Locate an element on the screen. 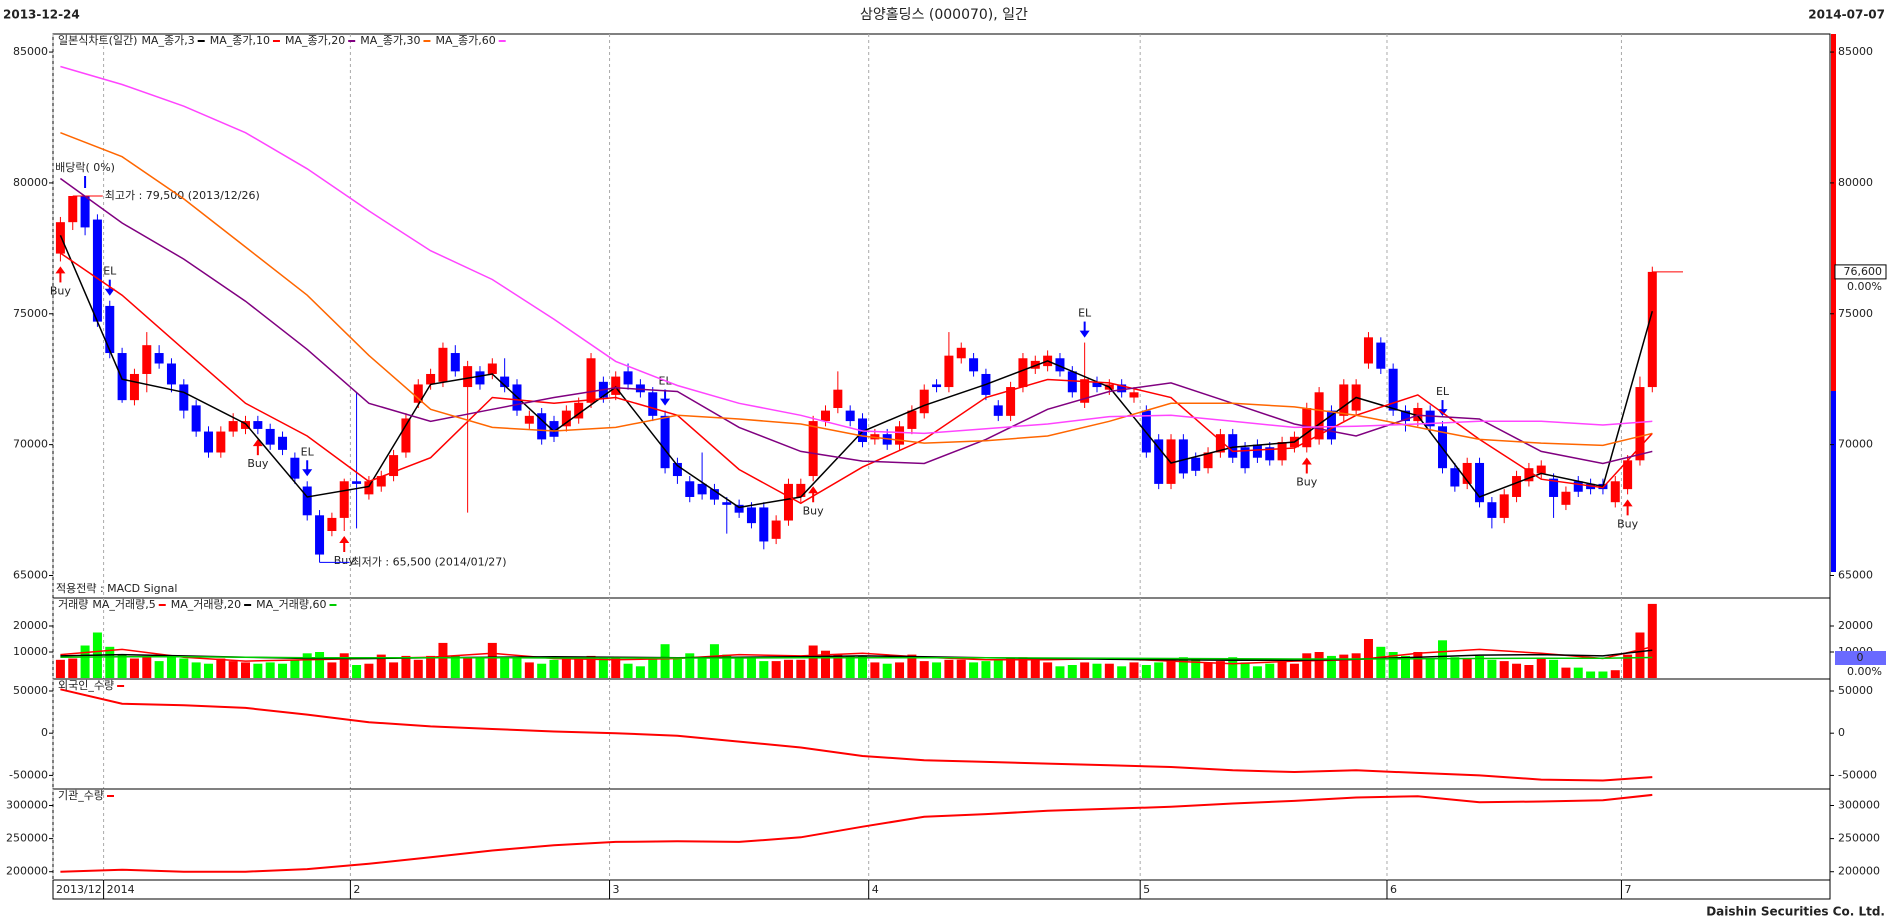 This screenshot has height=923, width=1888. x-tick-label: 3 is located at coordinates (616, 889).